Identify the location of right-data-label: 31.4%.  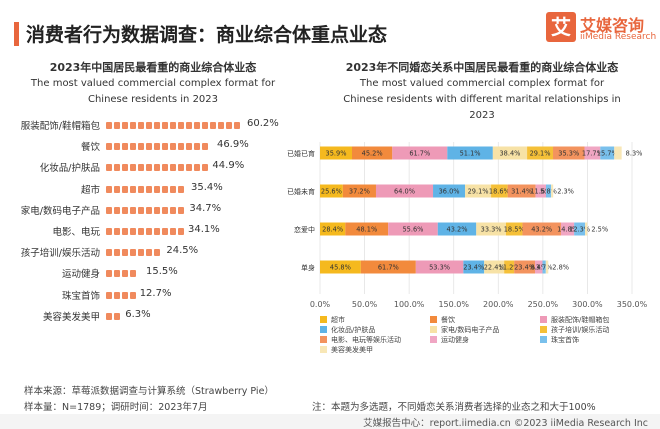
(521, 192).